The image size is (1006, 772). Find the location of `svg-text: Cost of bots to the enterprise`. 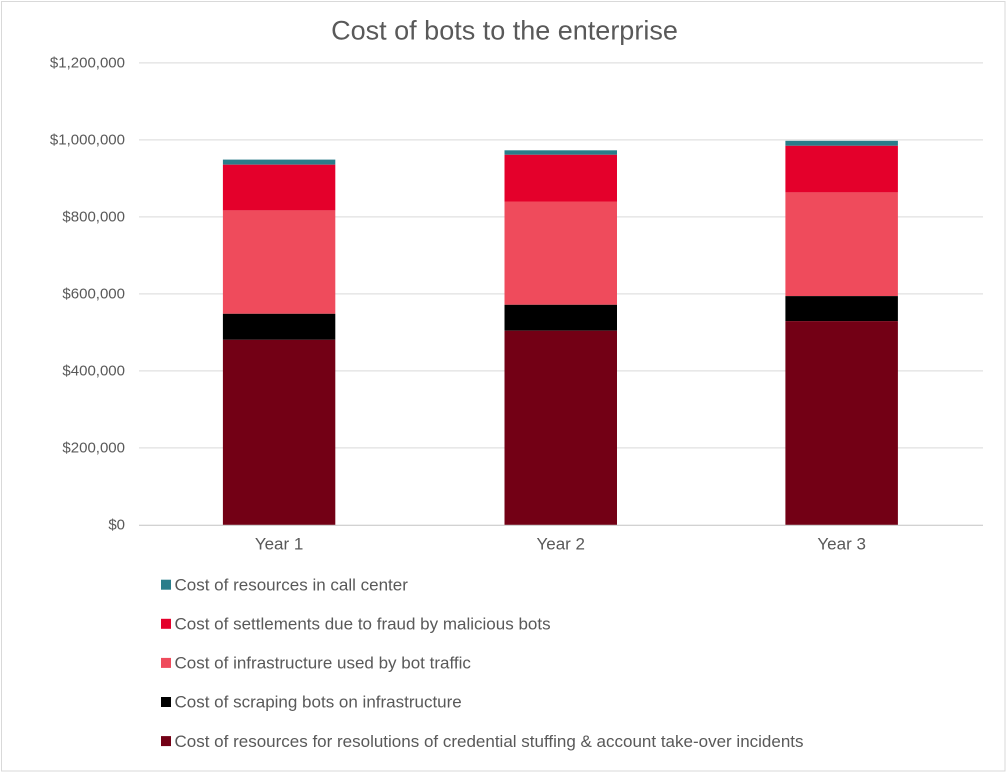

svg-text: Cost of bots to the enterprise is located at coordinates (504, 30).